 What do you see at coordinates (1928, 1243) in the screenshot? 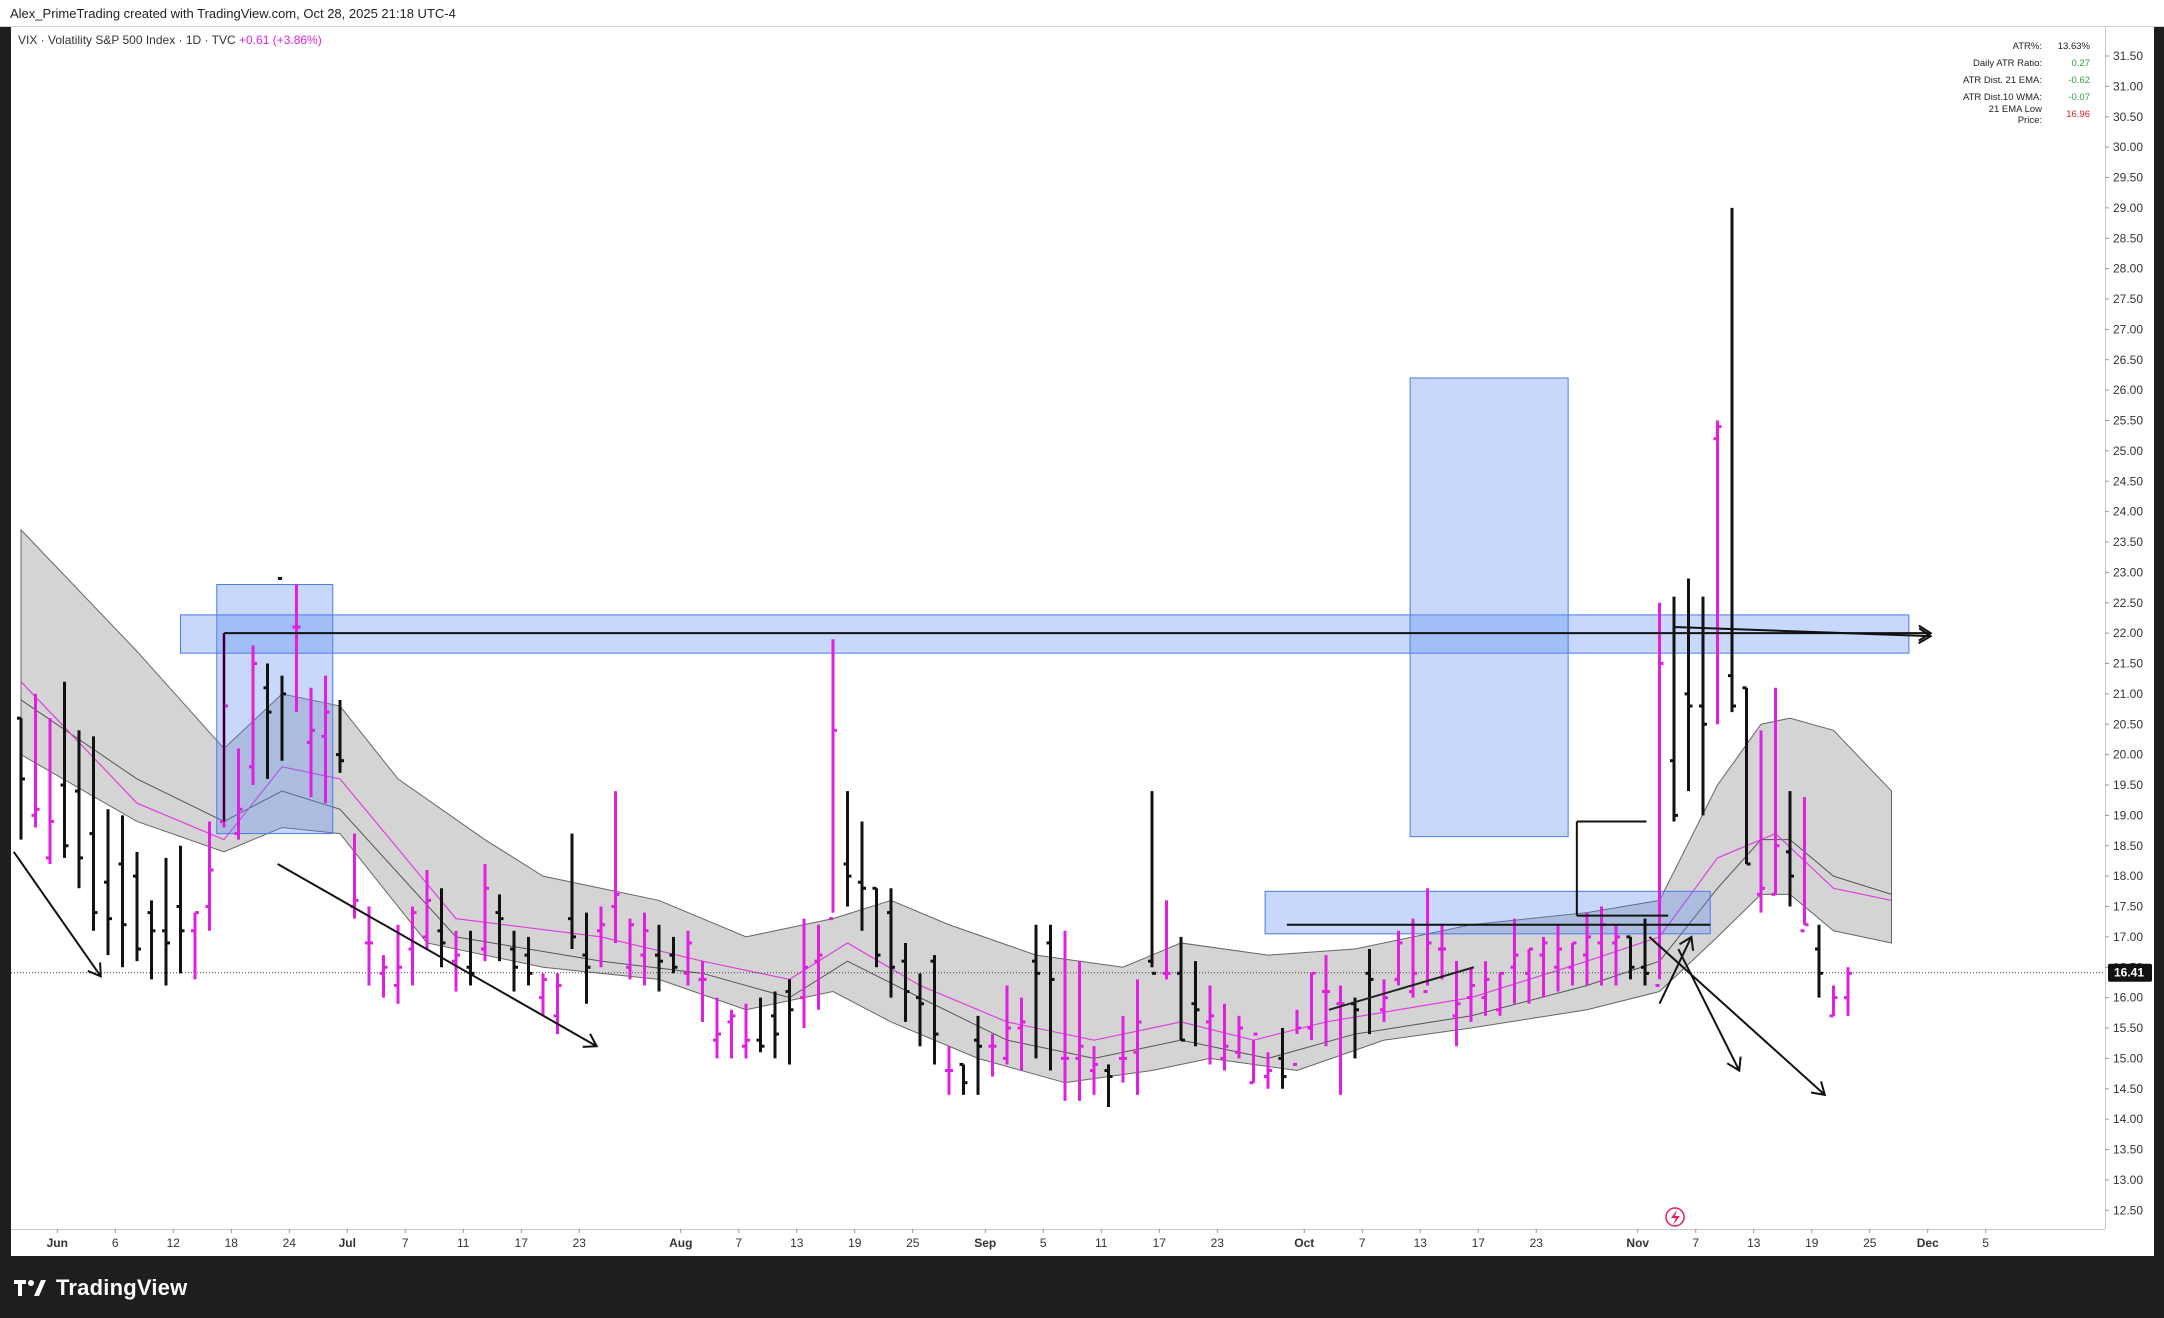
I see `x-tick-label: Dec` at bounding box center [1928, 1243].